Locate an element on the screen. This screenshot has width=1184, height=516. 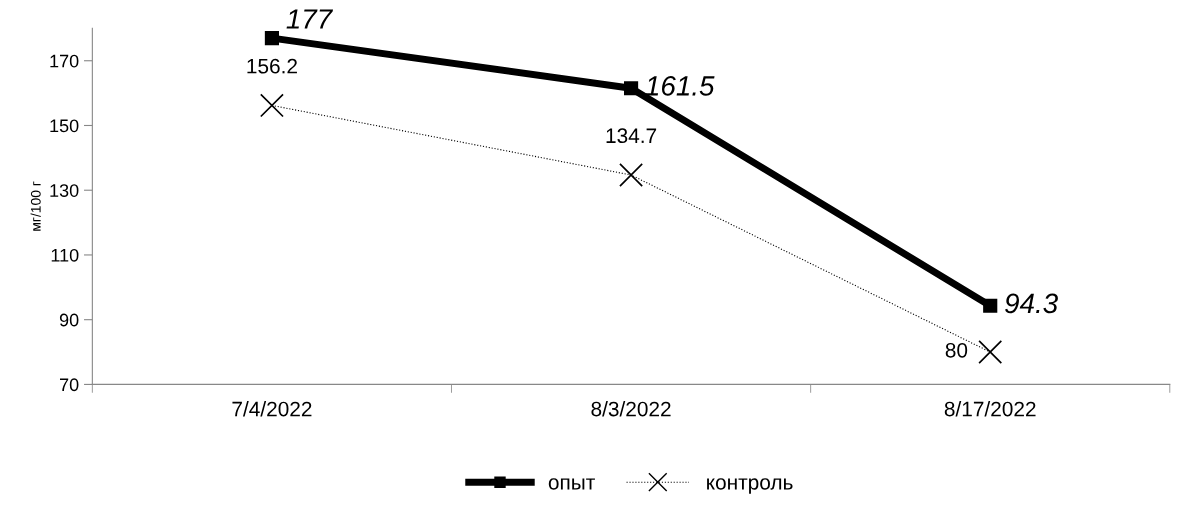
y-tick-label: 90 is located at coordinates (69, 320).